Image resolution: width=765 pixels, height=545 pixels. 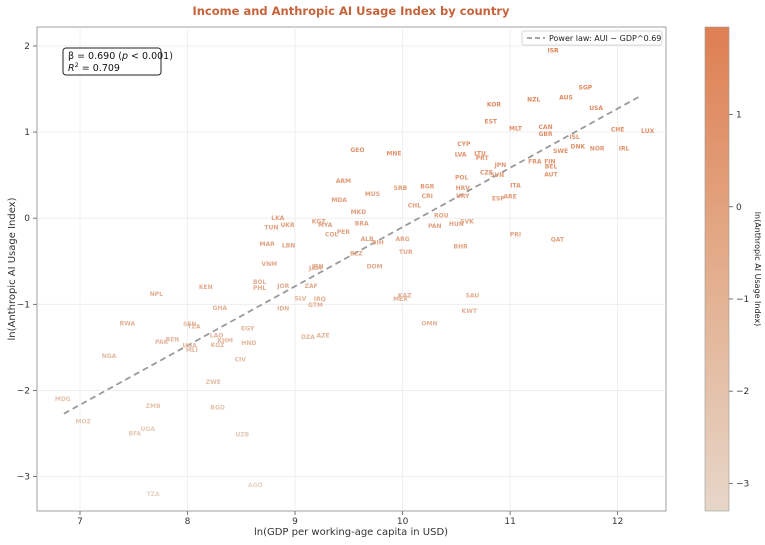 I want to click on point-irn: IRN, so click(x=318, y=266).